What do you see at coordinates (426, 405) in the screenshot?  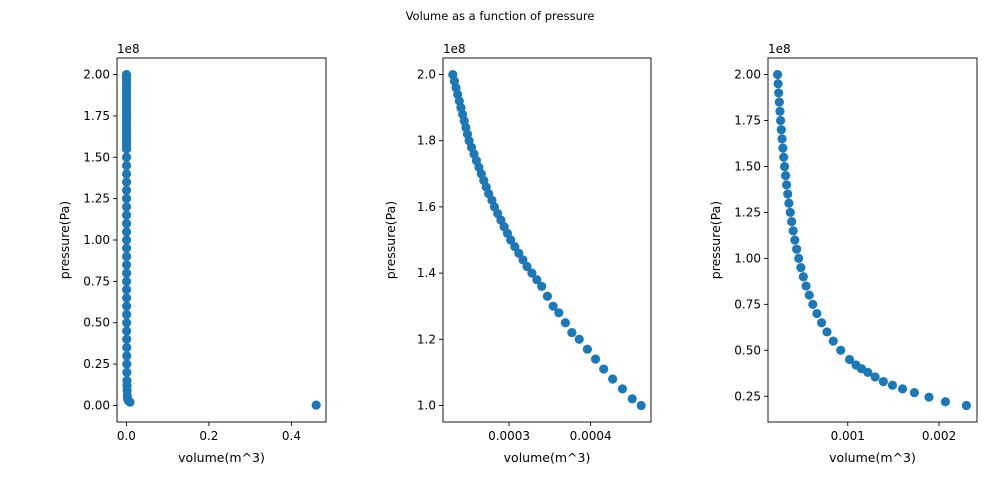 I see `y-tick-label: 1.0` at bounding box center [426, 405].